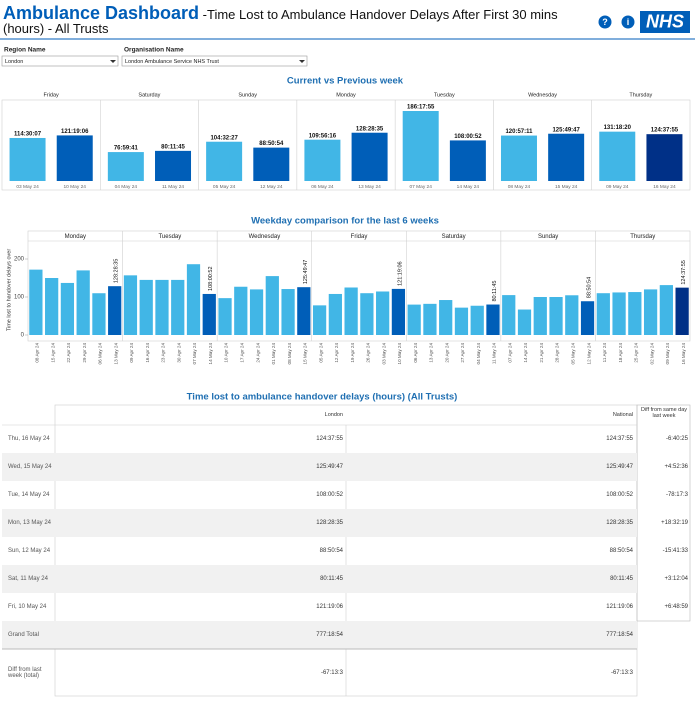 This screenshot has width=695, height=711. Describe the element at coordinates (226, 353) in the screenshot. I see `bar-date: 10 Apr 24` at that location.